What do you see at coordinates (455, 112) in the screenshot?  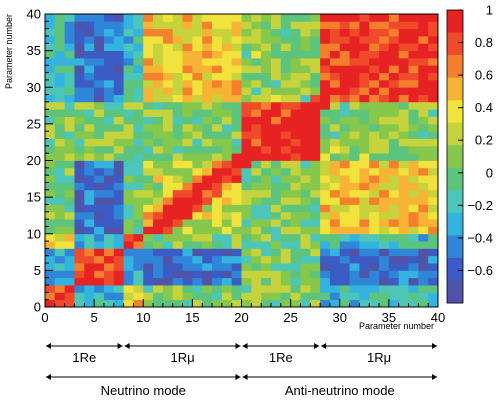 I see `colorbar-segment` at bounding box center [455, 112].